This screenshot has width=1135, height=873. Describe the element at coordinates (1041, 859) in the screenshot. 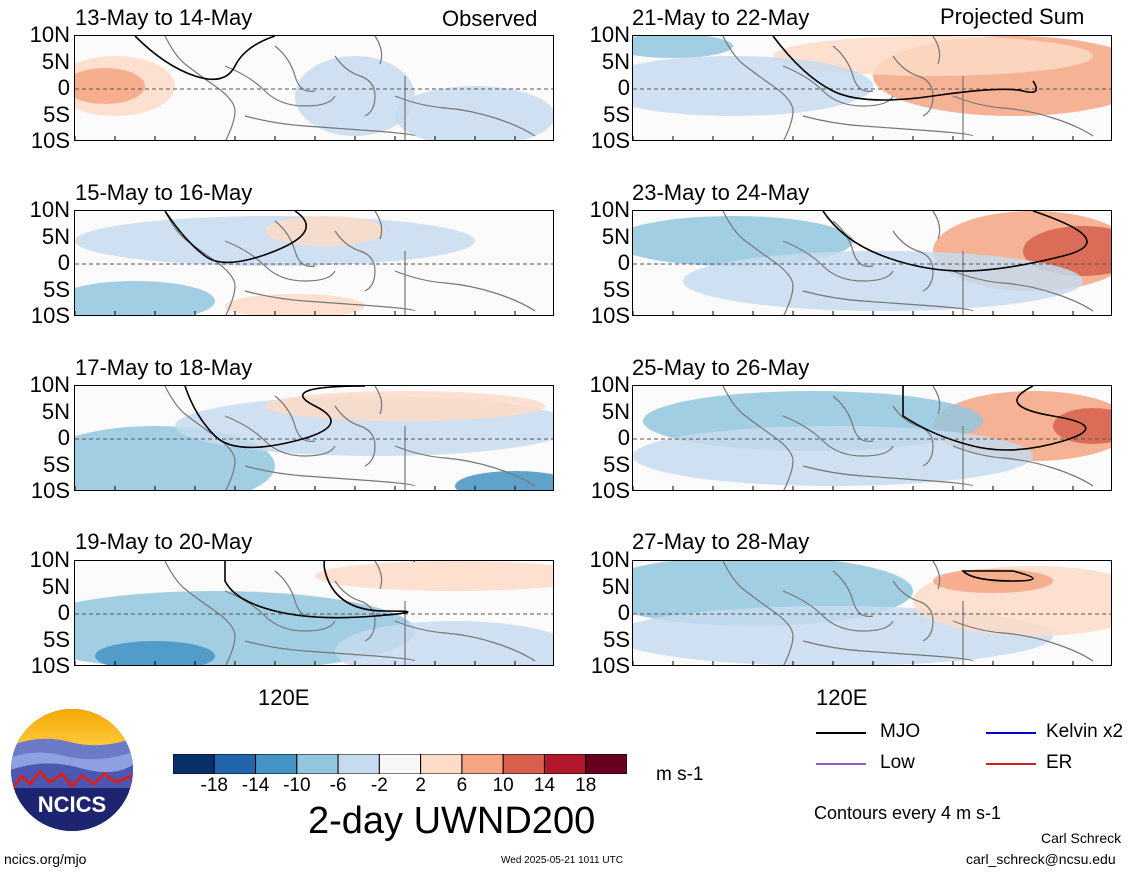

I see `credit-email: carl_schreck@ncsu.edu` at that location.